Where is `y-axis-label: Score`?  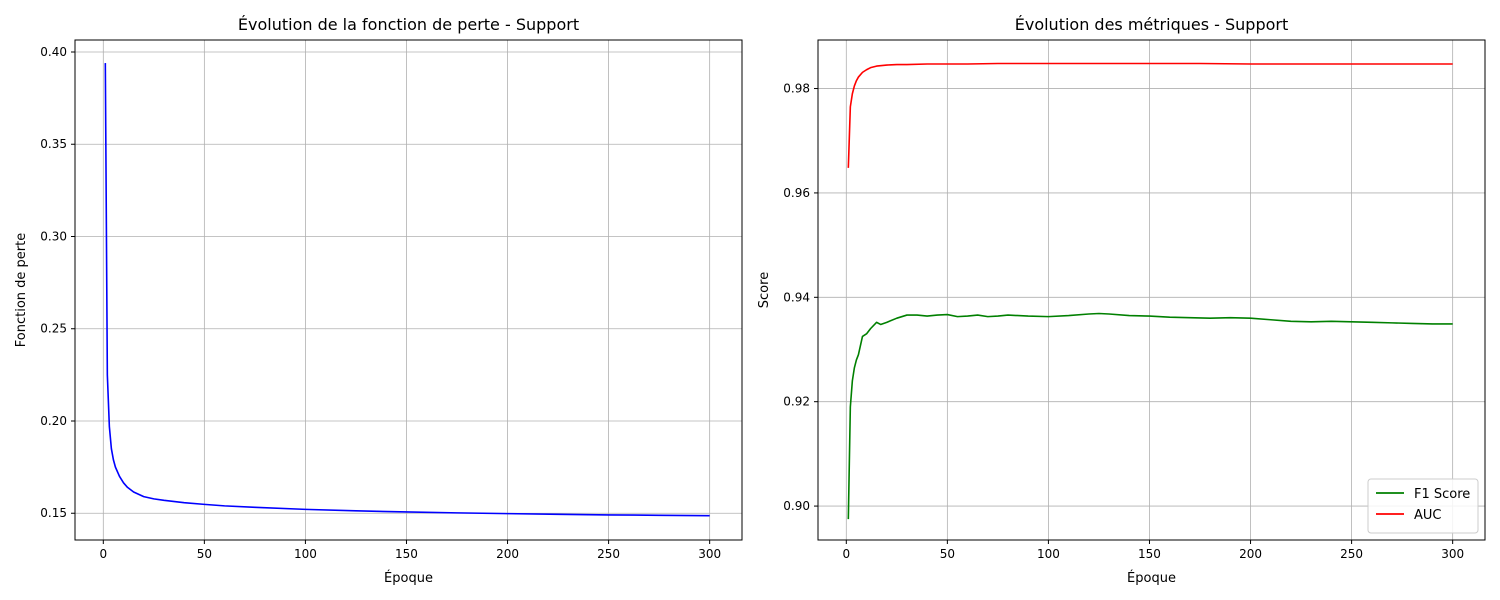 y-axis-label: Score is located at coordinates (764, 290).